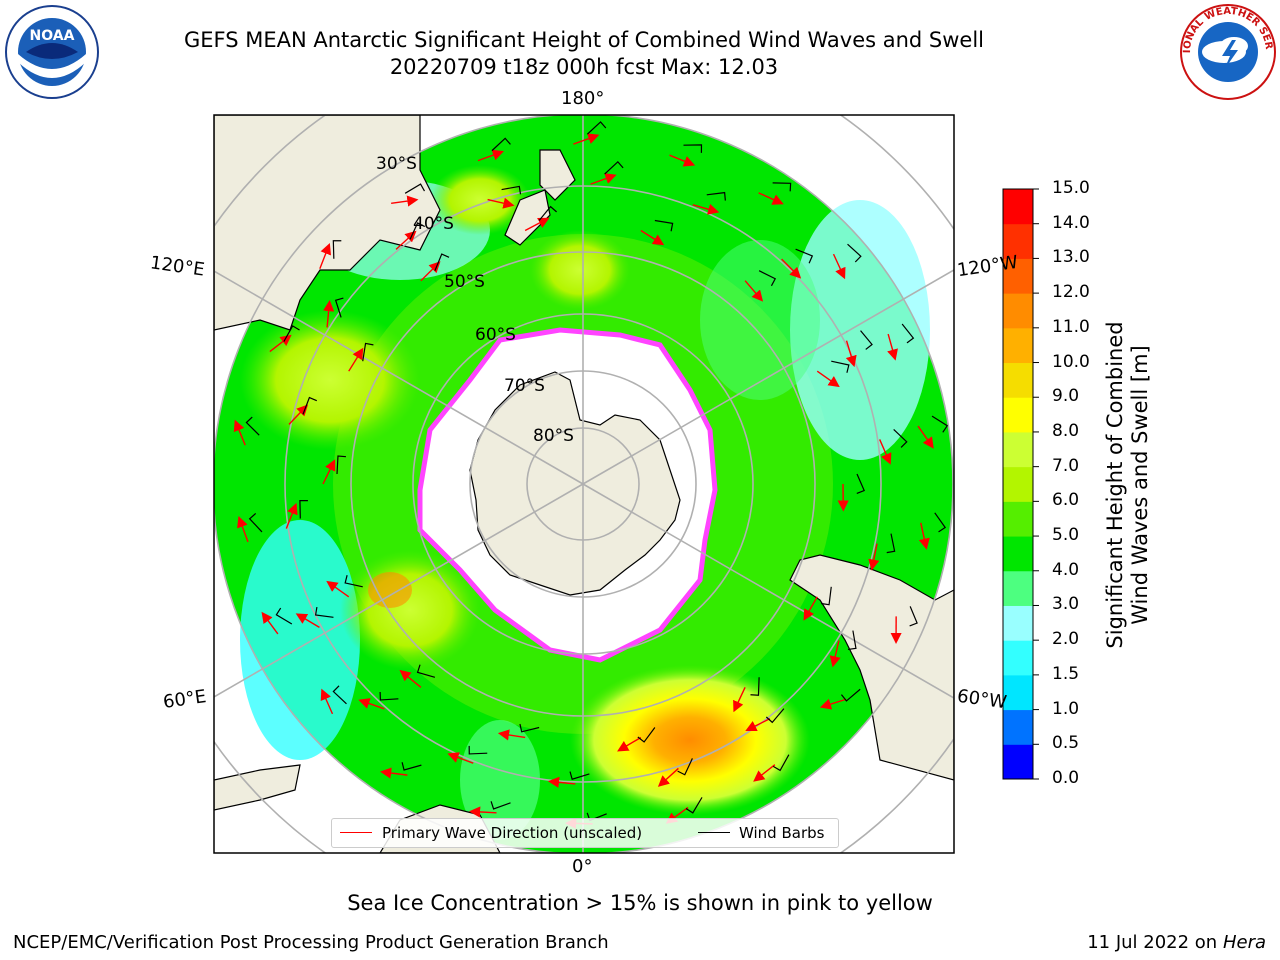 The width and height of the screenshot is (1280, 960). Describe the element at coordinates (52, 54) in the screenshot. I see `noaa-logo: NOAA` at that location.